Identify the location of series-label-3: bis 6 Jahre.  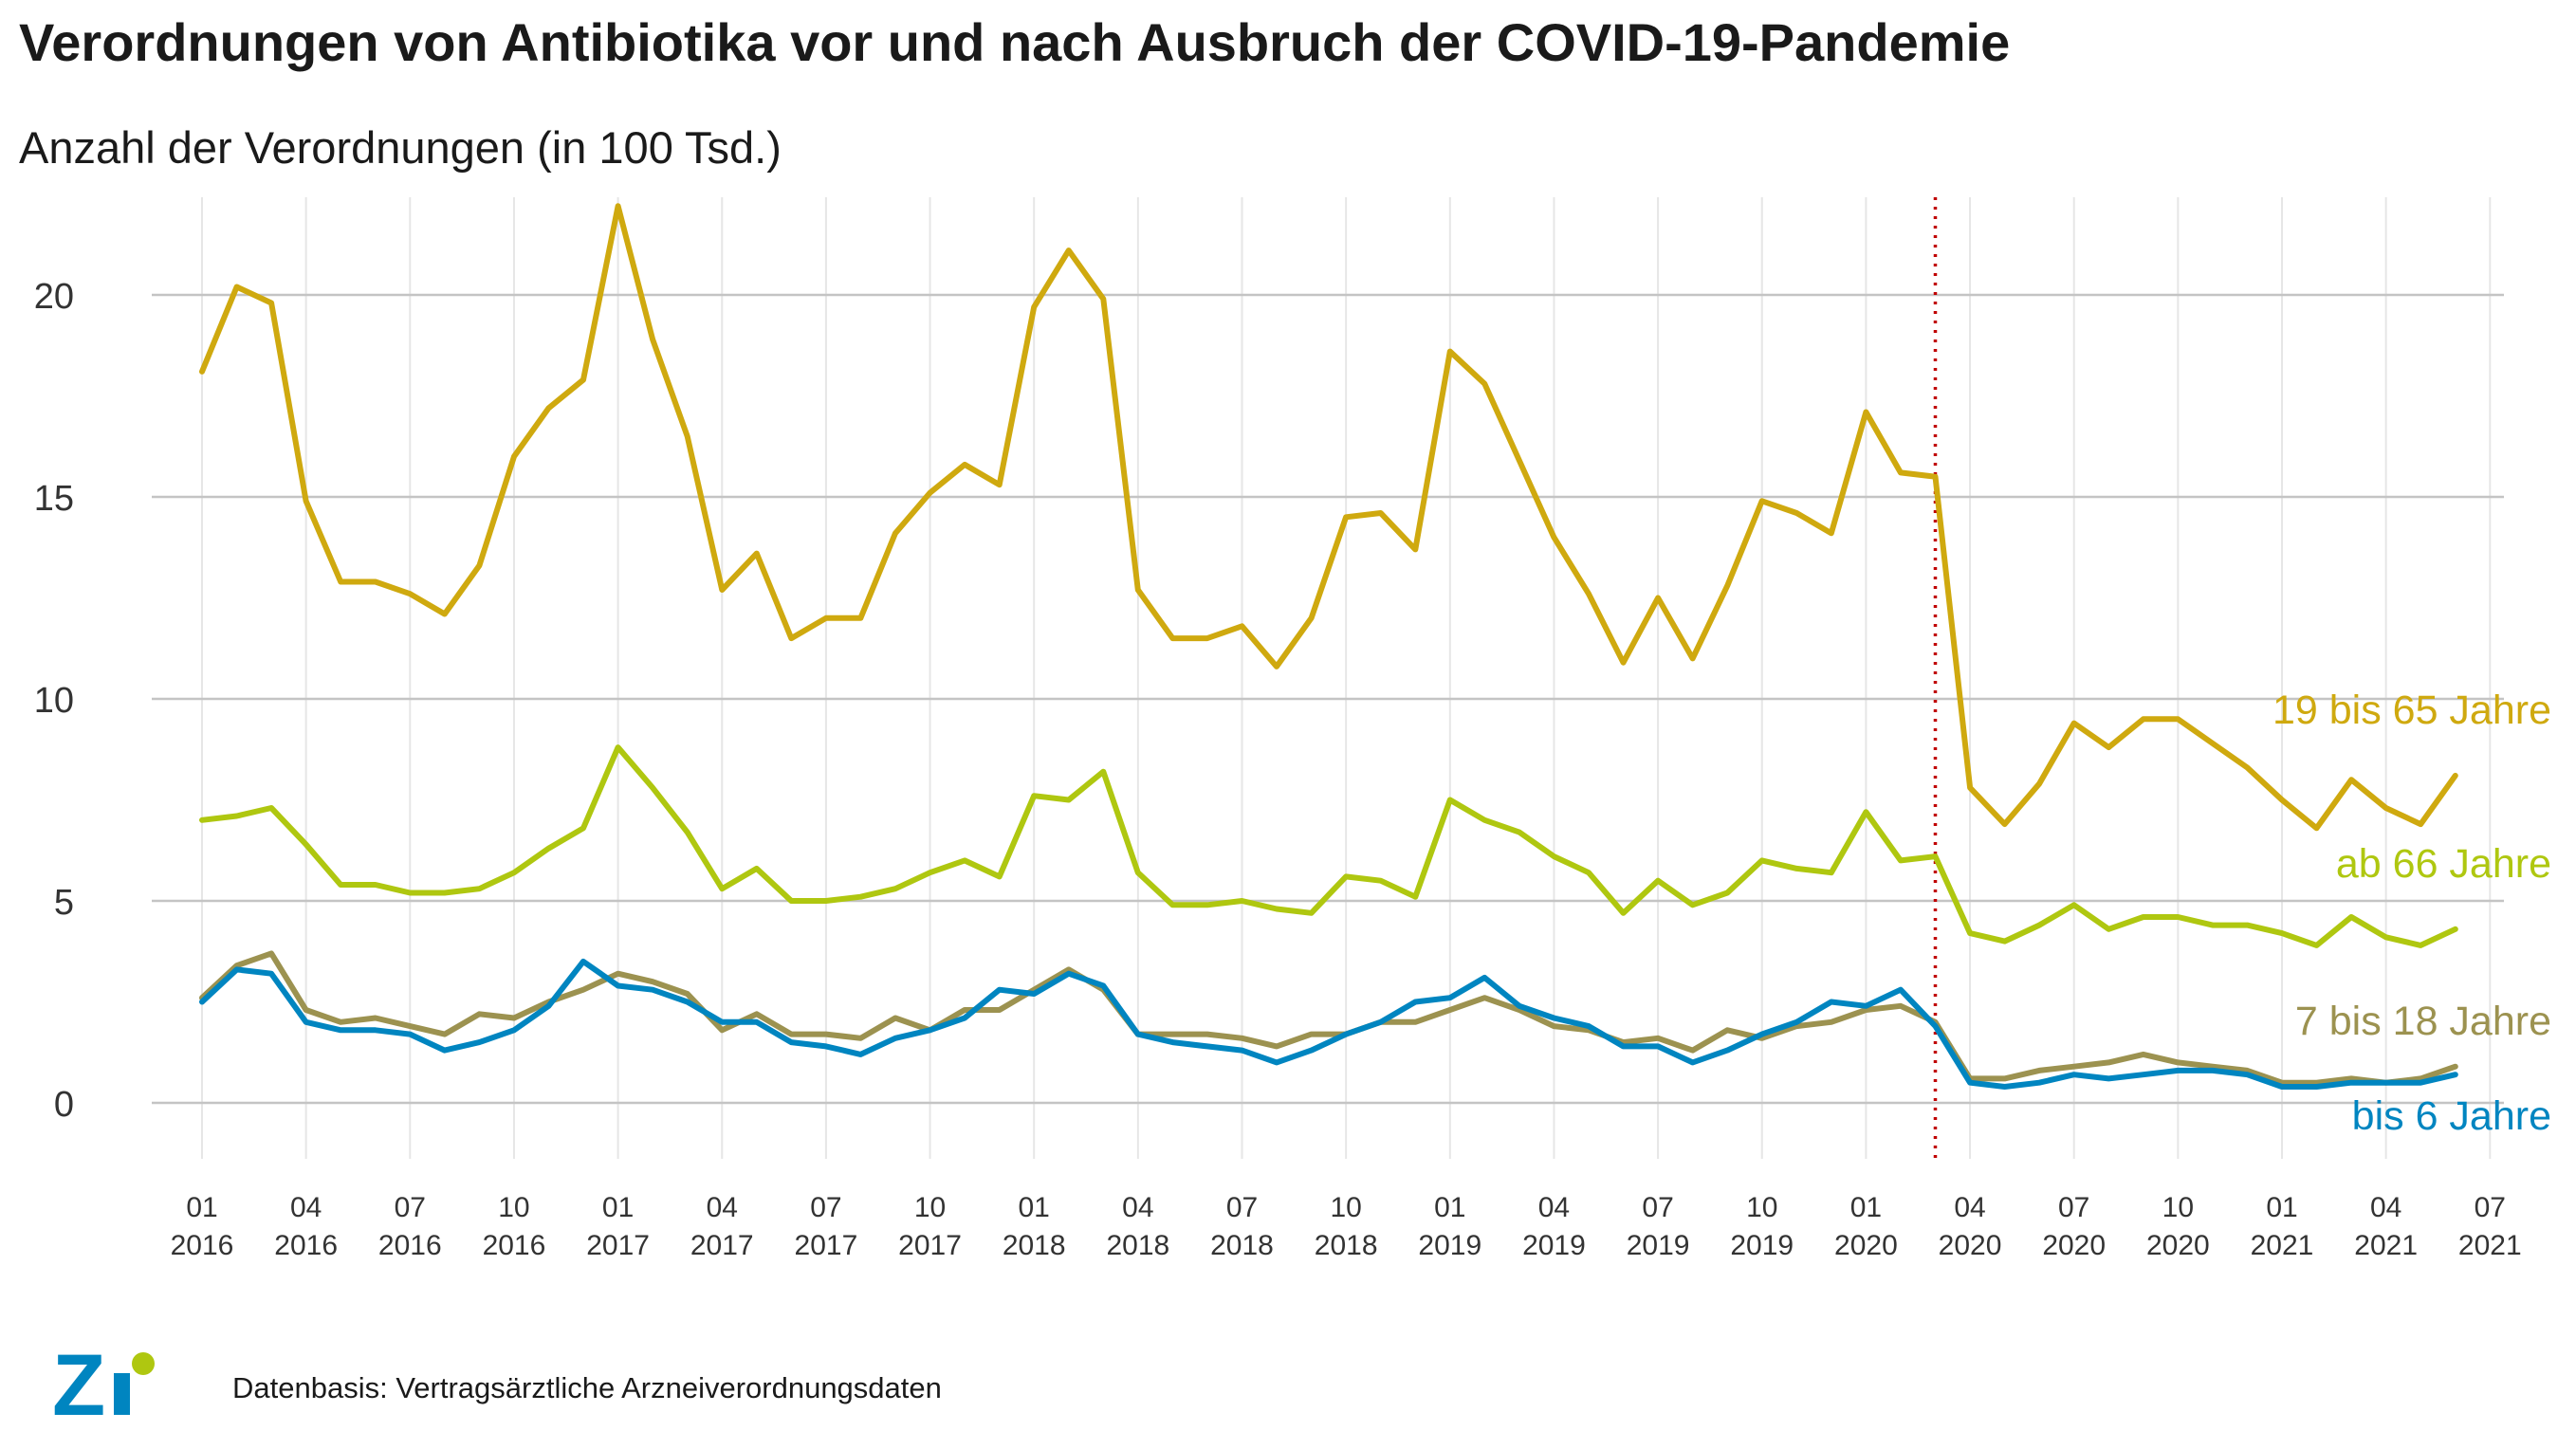
(2451, 1116).